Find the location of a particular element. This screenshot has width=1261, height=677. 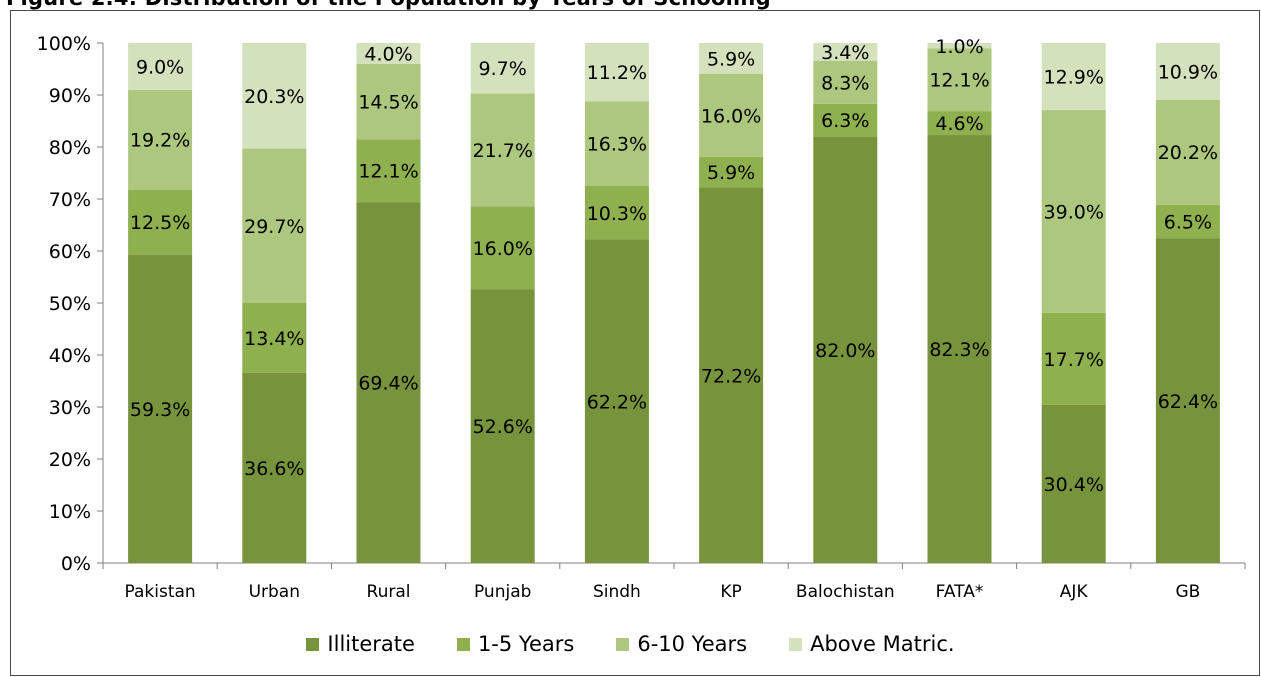

data-label: 6.5% is located at coordinates (1188, 223).